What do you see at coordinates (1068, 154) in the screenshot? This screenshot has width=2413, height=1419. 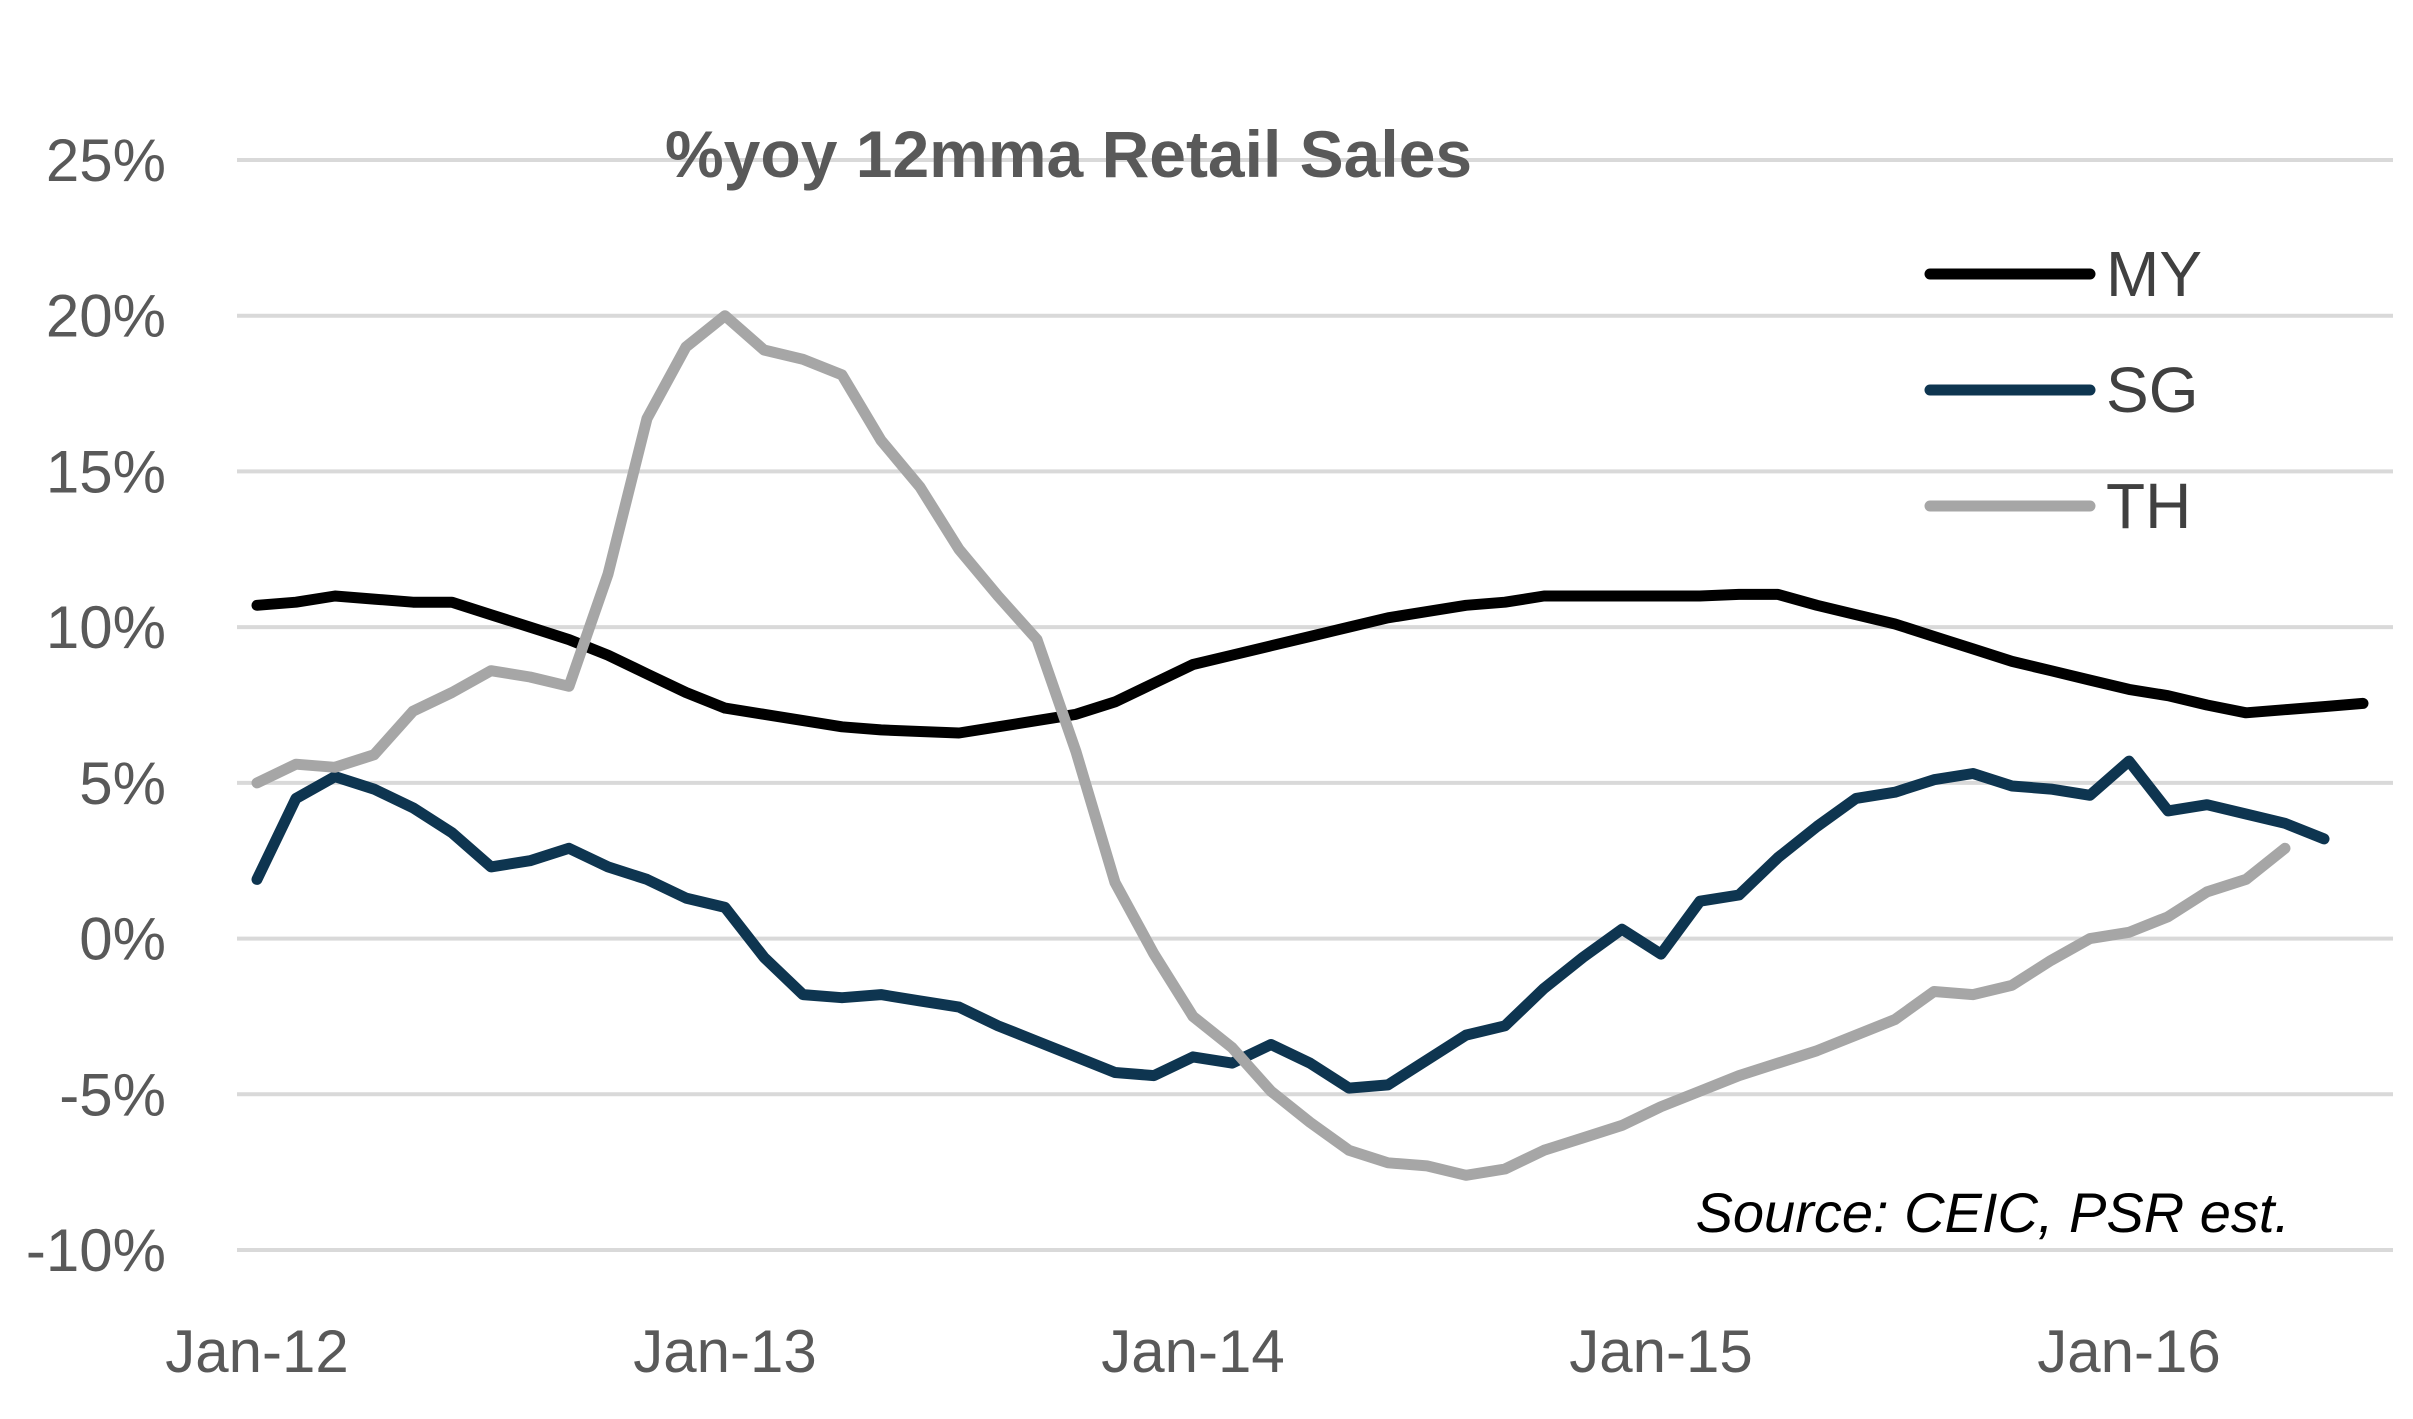 I see `chart-title: %yoy 12mma Retail Sales` at bounding box center [1068, 154].